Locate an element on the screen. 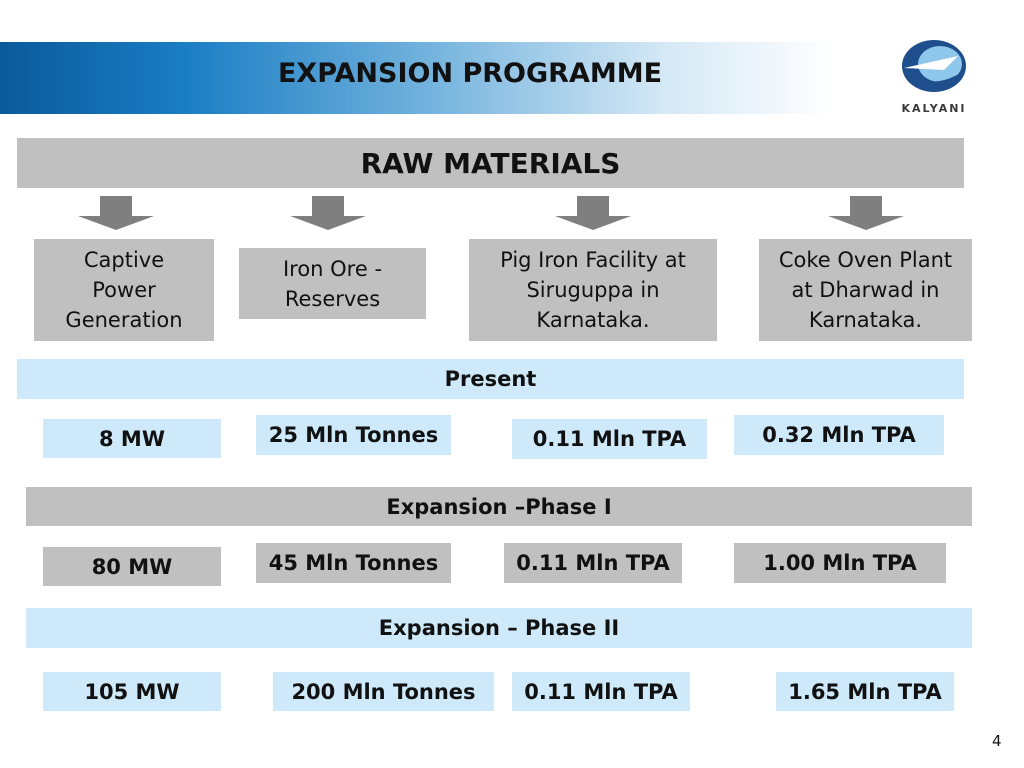 This screenshot has width=1024, height=768. category-label: Coke Oven Plant at Dharwad in Karnataka. is located at coordinates (865, 290).